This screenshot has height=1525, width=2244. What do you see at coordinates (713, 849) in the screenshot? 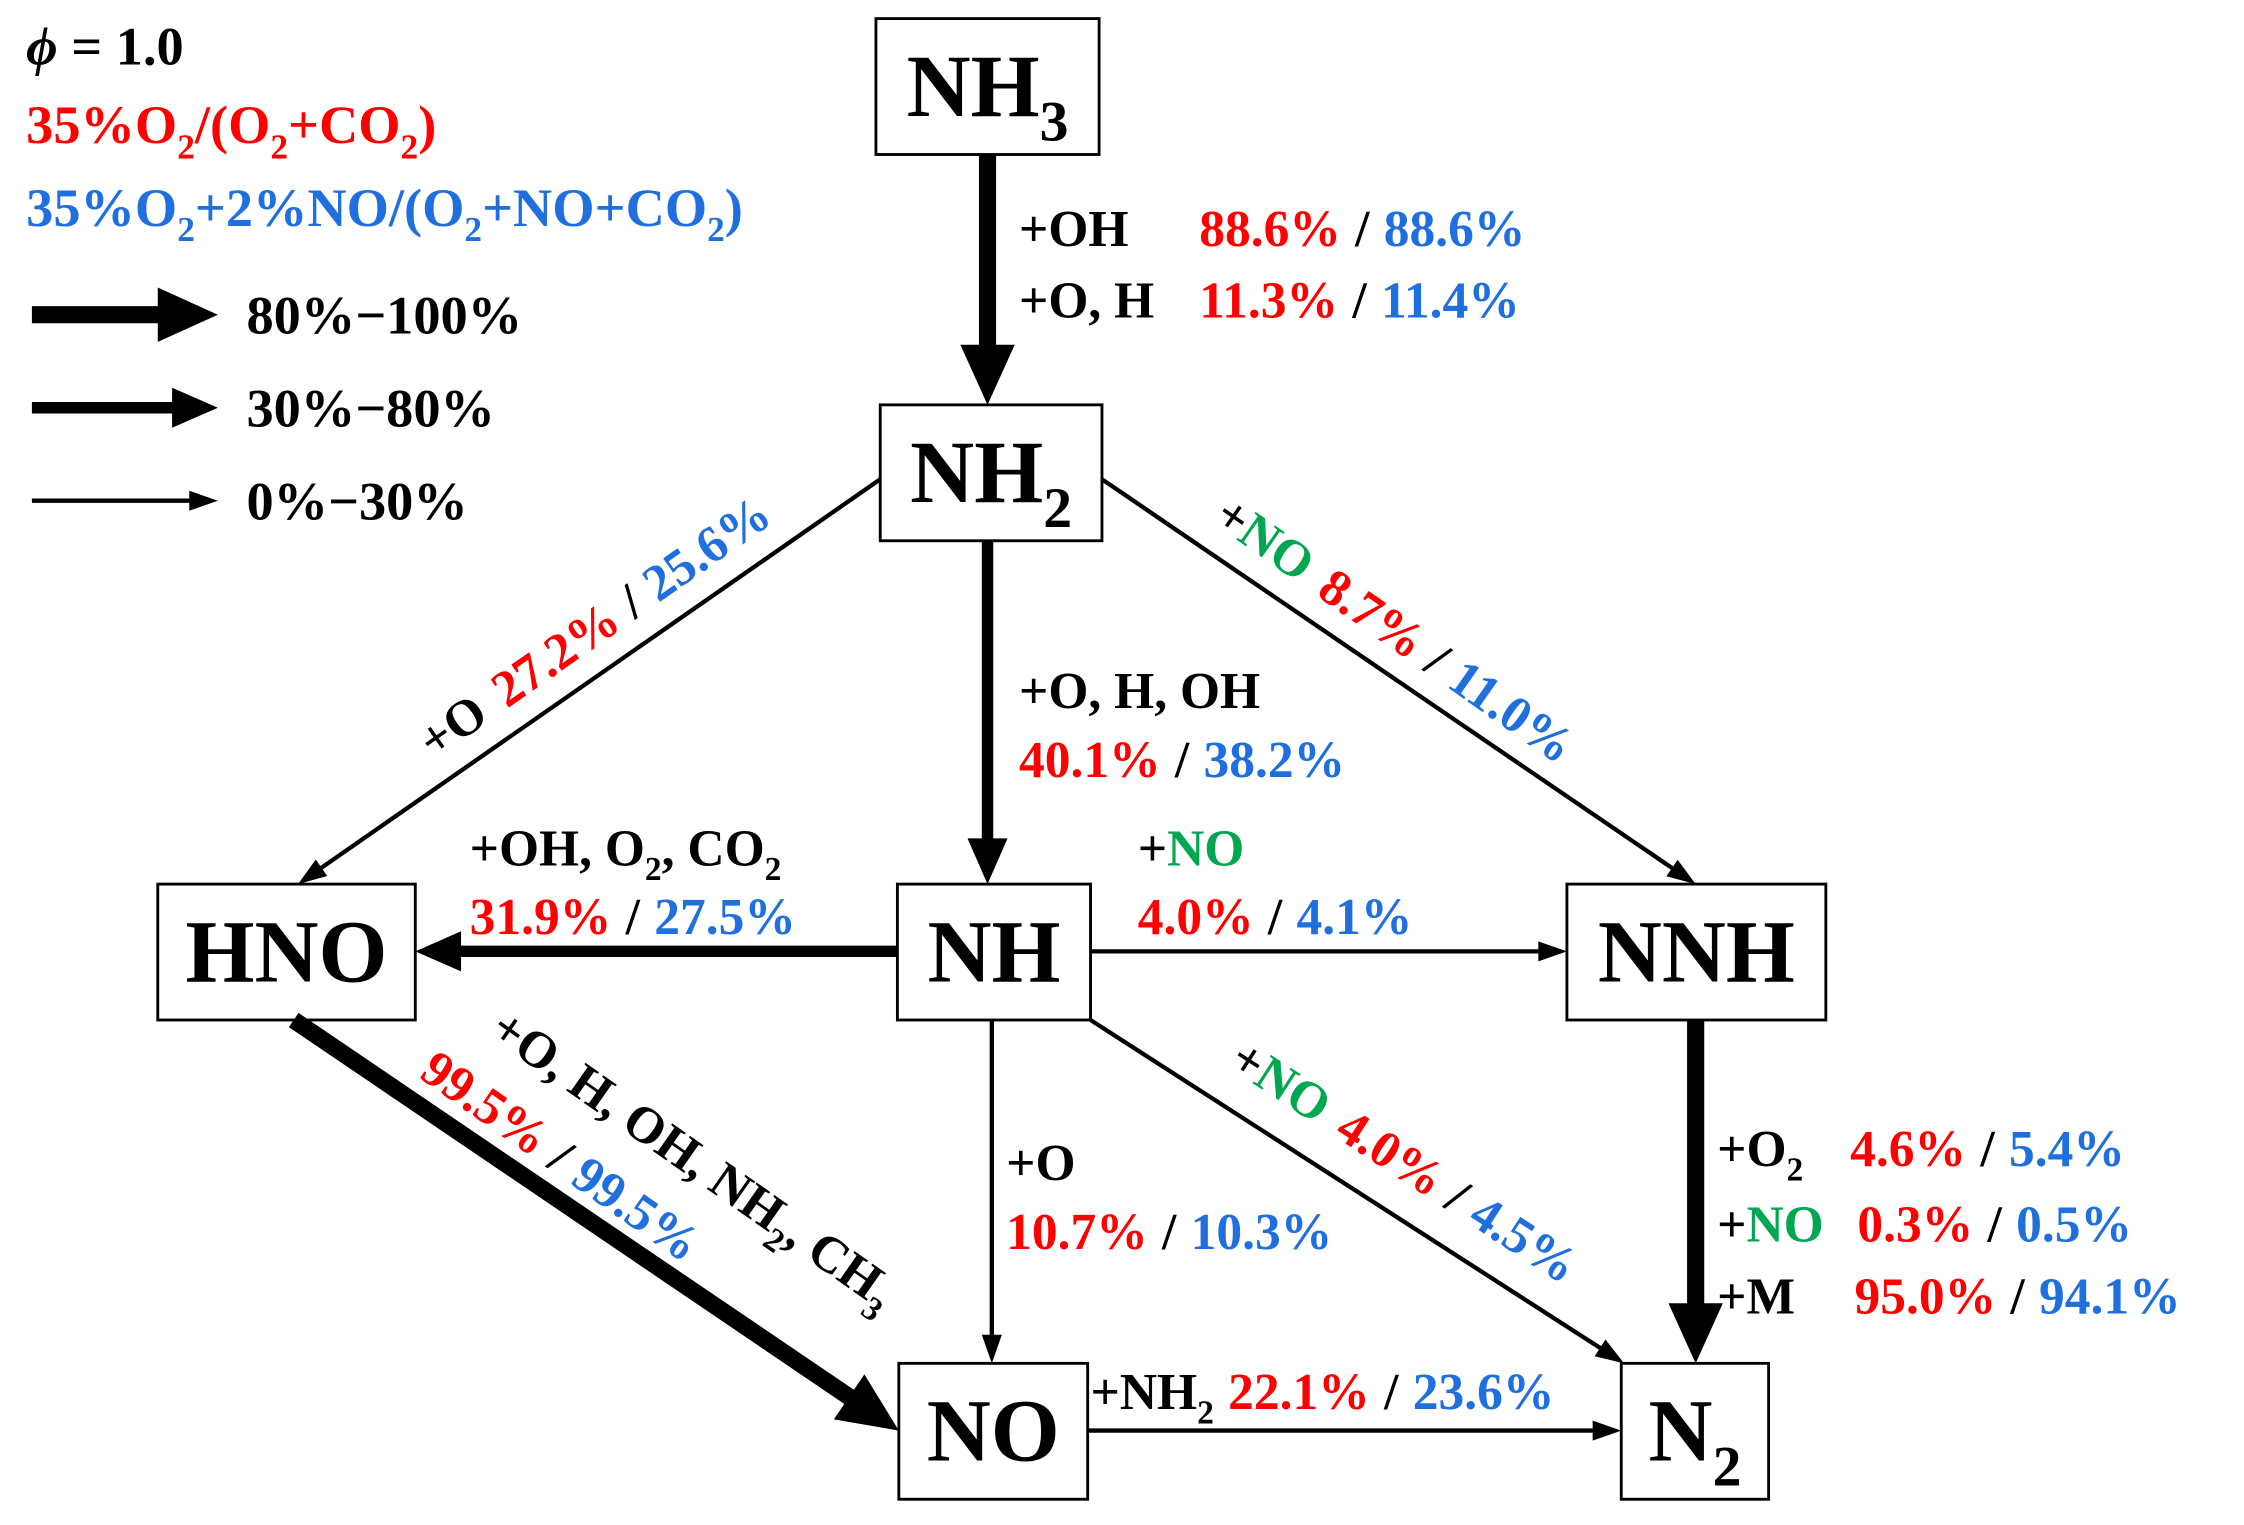
I see `text-segment: , CO` at bounding box center [713, 849].